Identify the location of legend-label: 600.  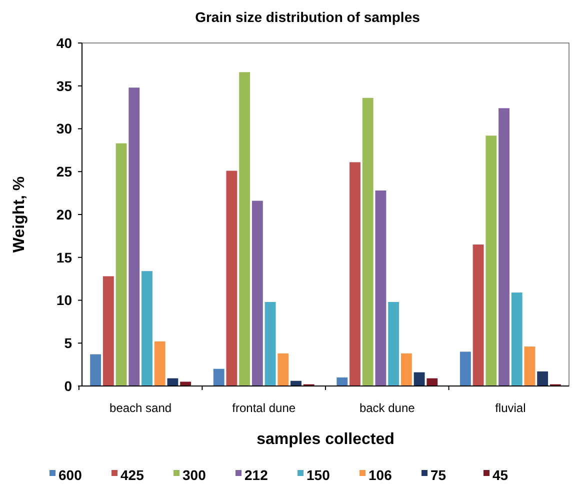
(70, 474).